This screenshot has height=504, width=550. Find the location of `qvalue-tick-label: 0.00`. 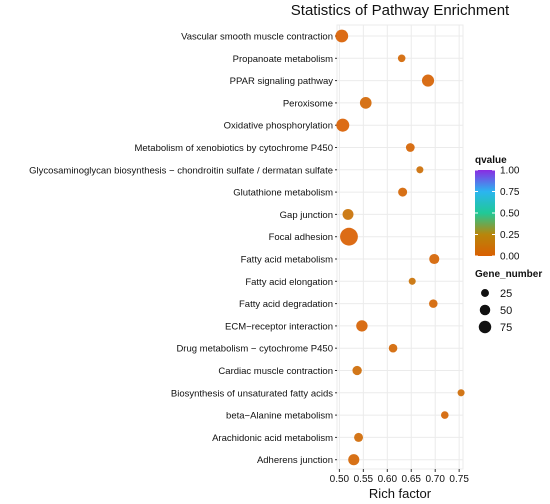

qvalue-tick-label: 0.00 is located at coordinates (510, 257).